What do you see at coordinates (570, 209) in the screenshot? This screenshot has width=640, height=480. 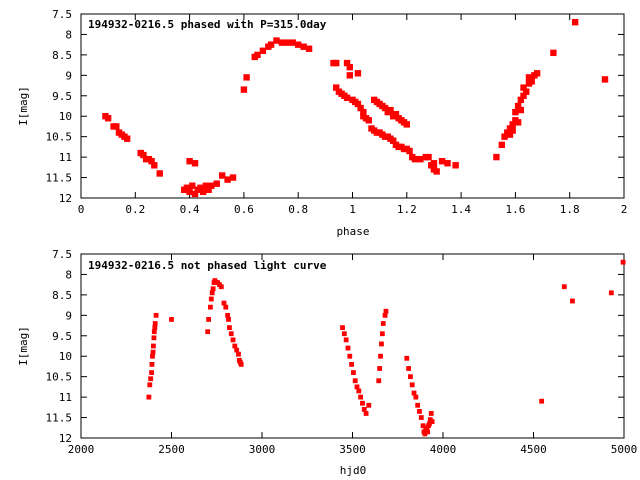 I see `phased-x-tick-label: 1.8` at bounding box center [570, 209].